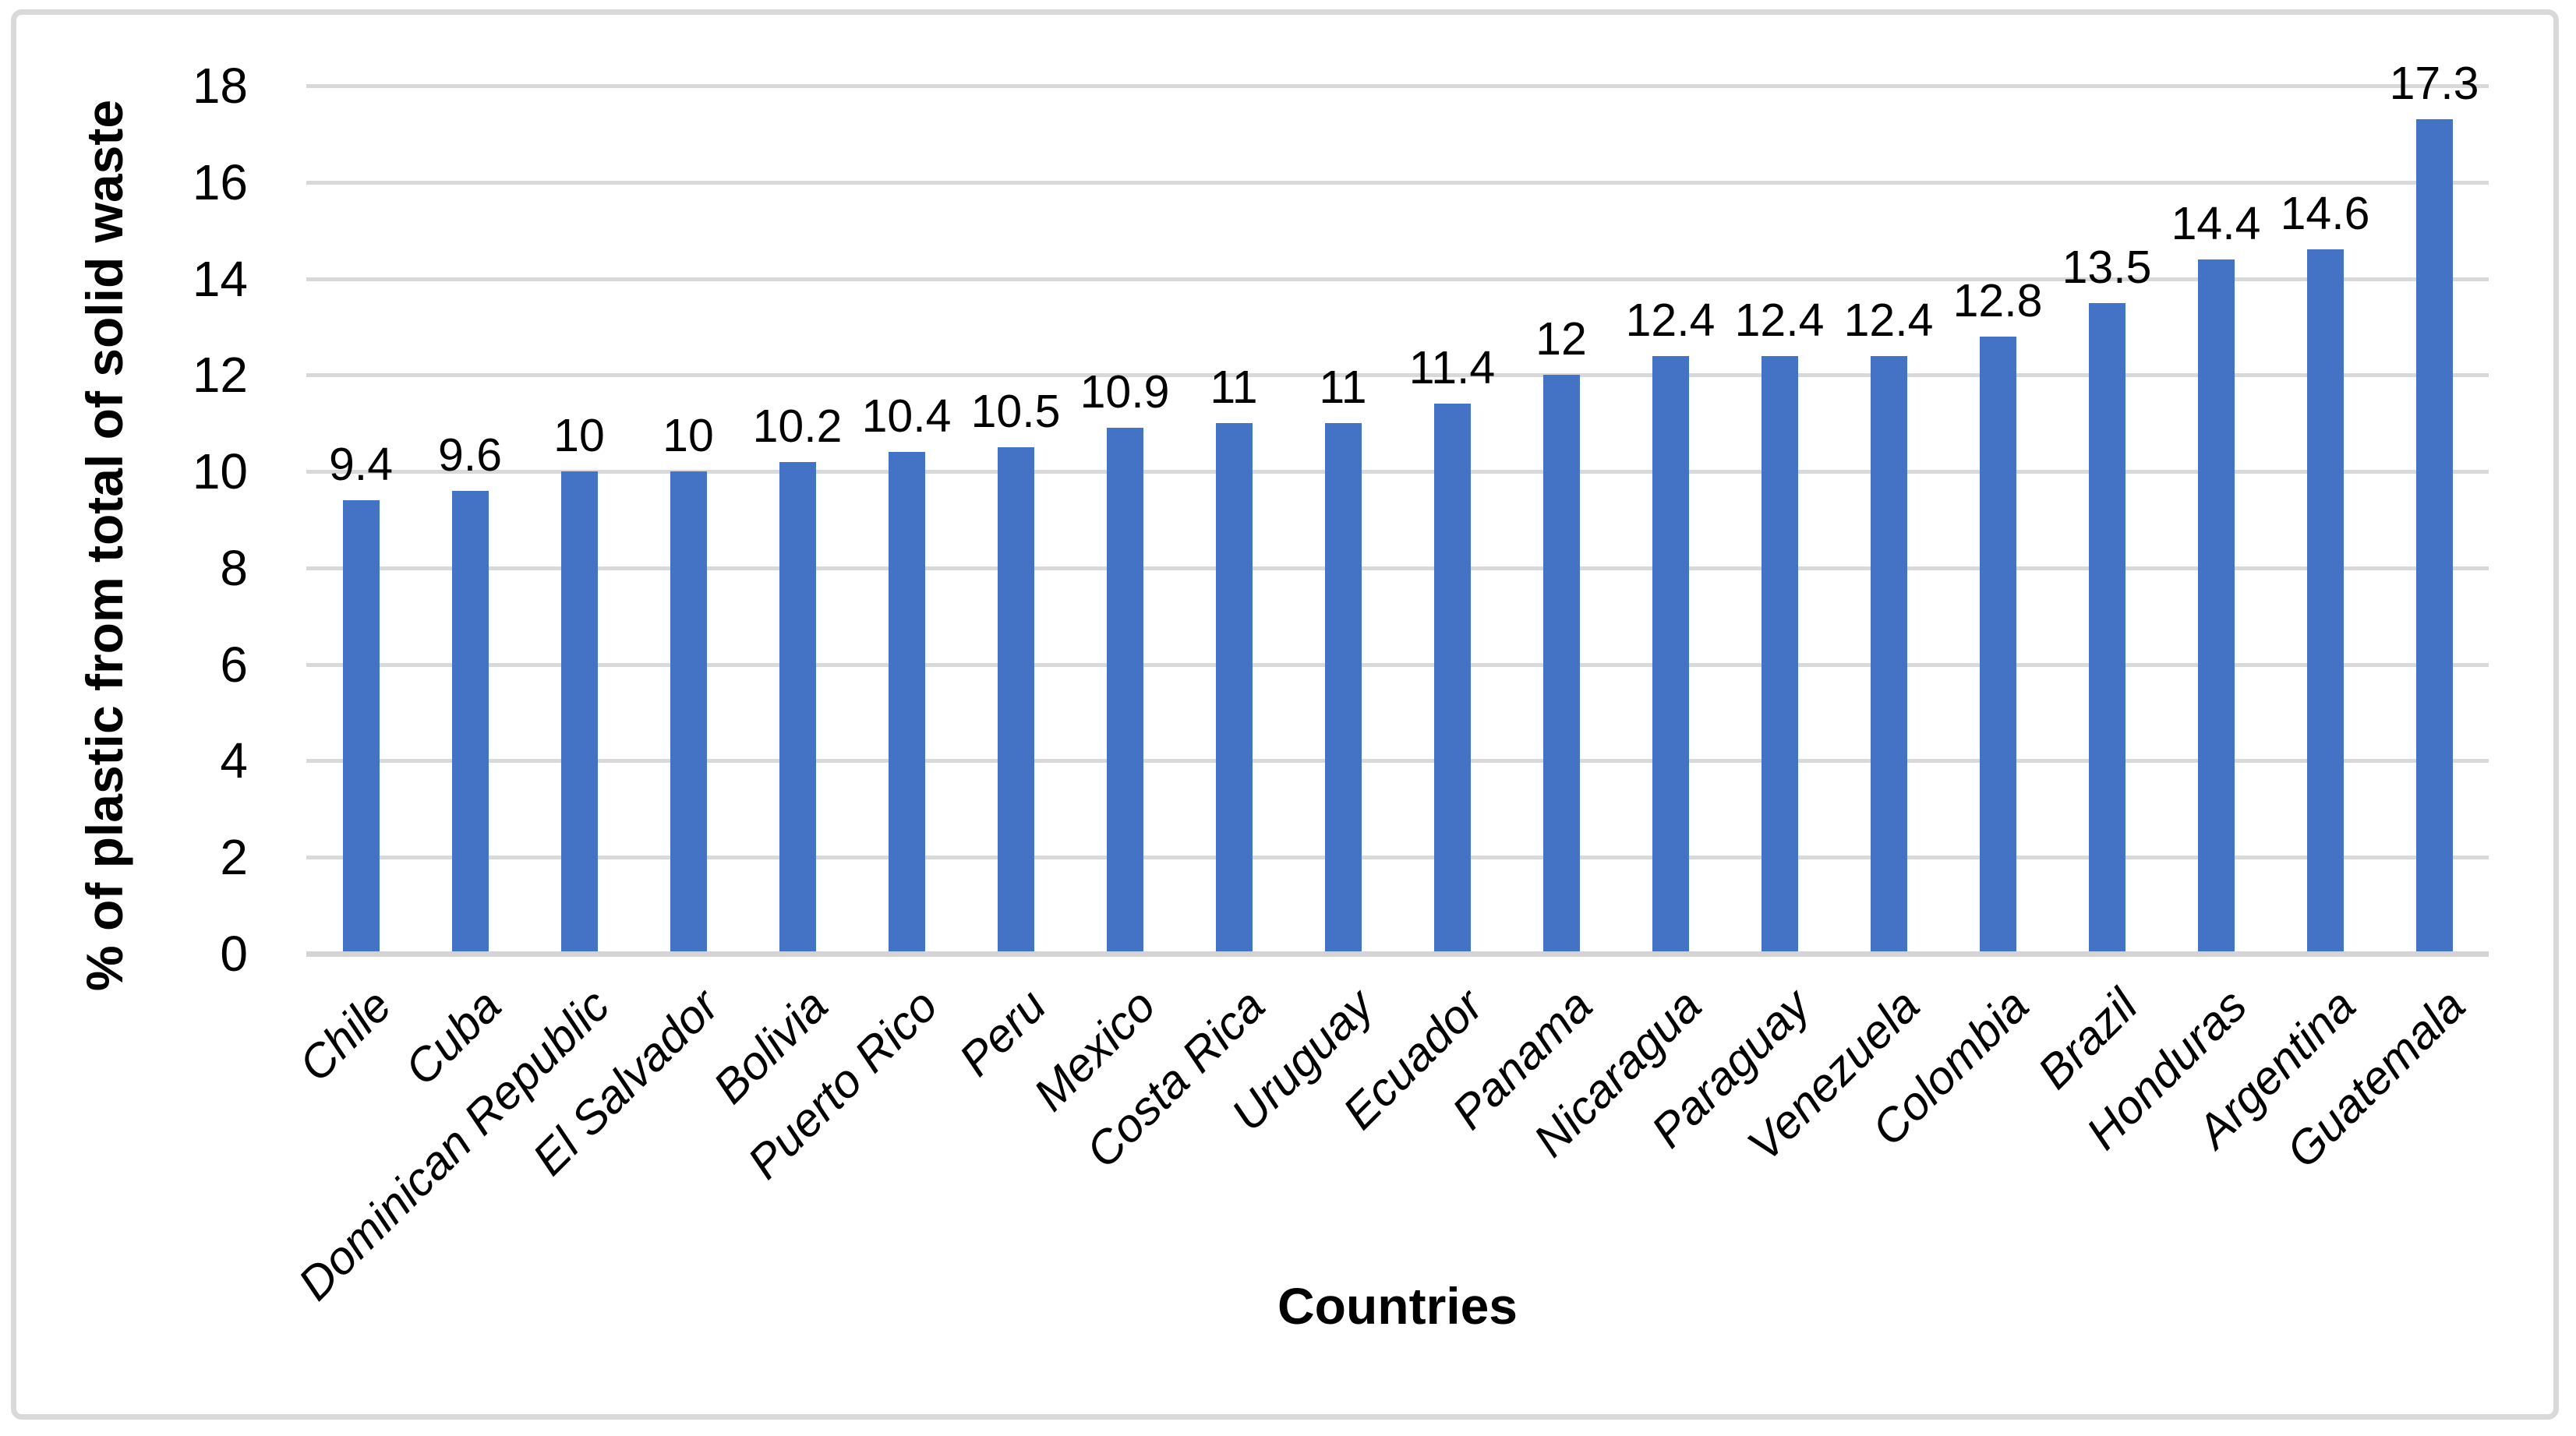 This screenshot has height=1436, width=2576. Describe the element at coordinates (1997, 300) in the screenshot. I see `bar-value-label: 12.8` at that location.